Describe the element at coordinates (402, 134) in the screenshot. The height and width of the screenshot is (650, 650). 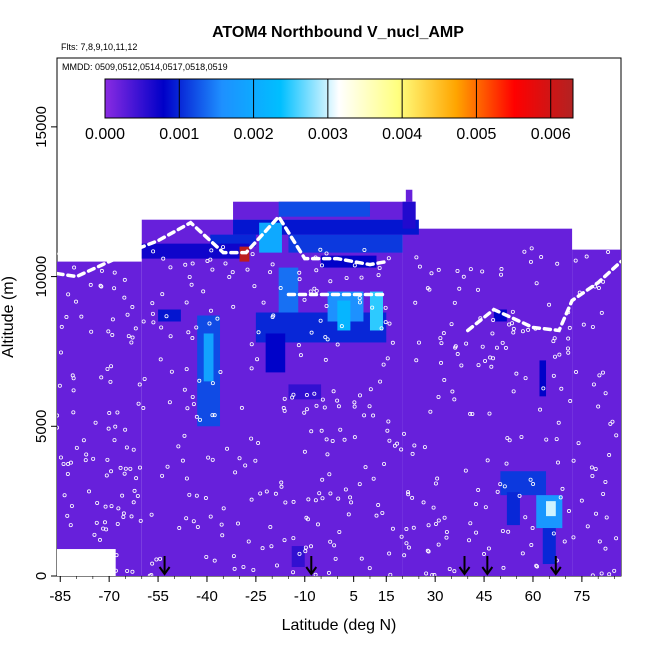
I see `colorbar-tick-label: 0.004` at that location.